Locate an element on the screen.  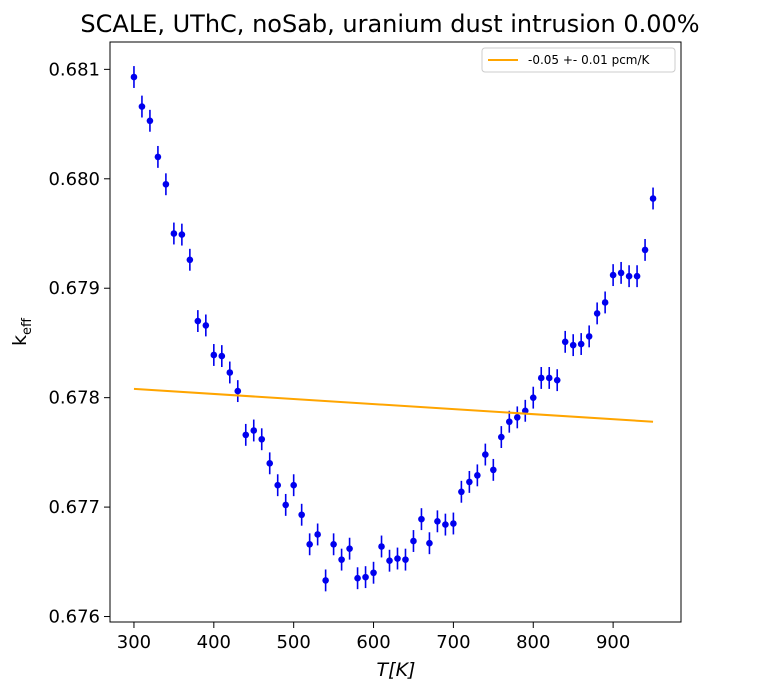
y-tick-label: 0.681 is located at coordinates (74, 69).